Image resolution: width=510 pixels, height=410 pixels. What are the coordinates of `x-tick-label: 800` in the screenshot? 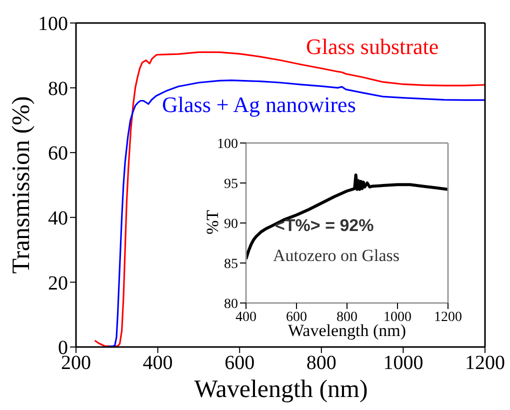 It's located at (321, 363).